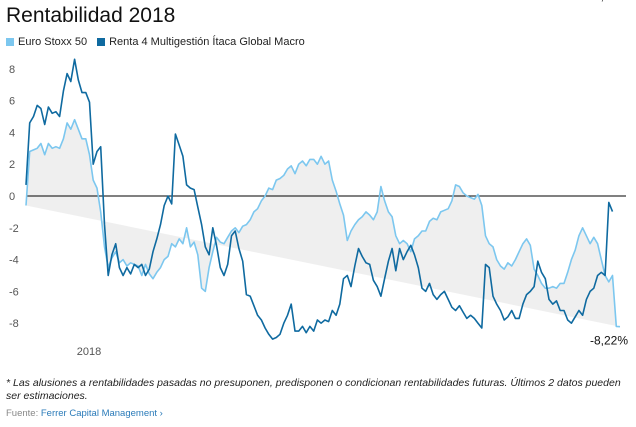 This screenshot has height=427, width=636. I want to click on legend-swatch-renta4, so click(101, 42).